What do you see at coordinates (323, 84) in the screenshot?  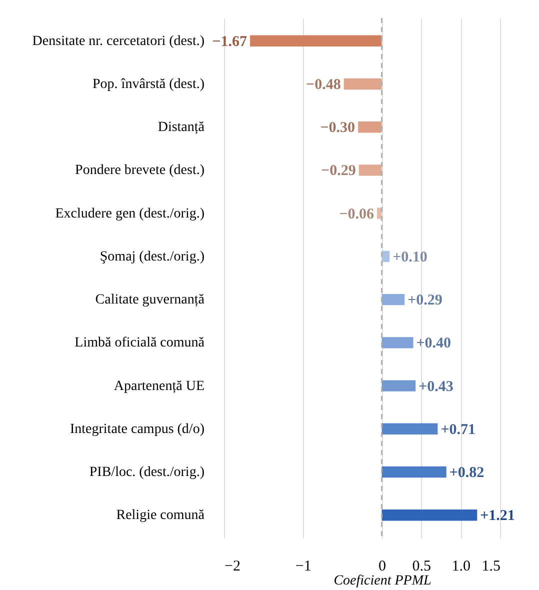 I see `data-label: −0.48` at bounding box center [323, 84].